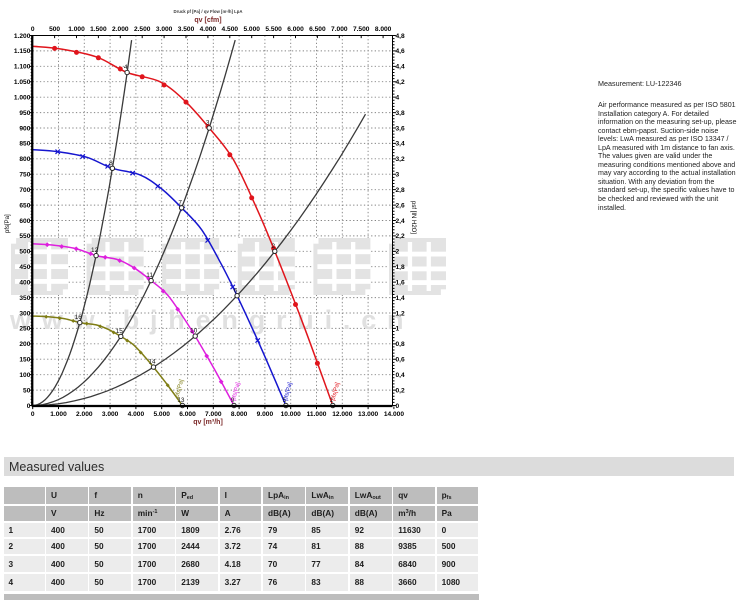 The image size is (750, 600). Describe the element at coordinates (394, 414) in the screenshot. I see `svg-text: 14.000` at that location.